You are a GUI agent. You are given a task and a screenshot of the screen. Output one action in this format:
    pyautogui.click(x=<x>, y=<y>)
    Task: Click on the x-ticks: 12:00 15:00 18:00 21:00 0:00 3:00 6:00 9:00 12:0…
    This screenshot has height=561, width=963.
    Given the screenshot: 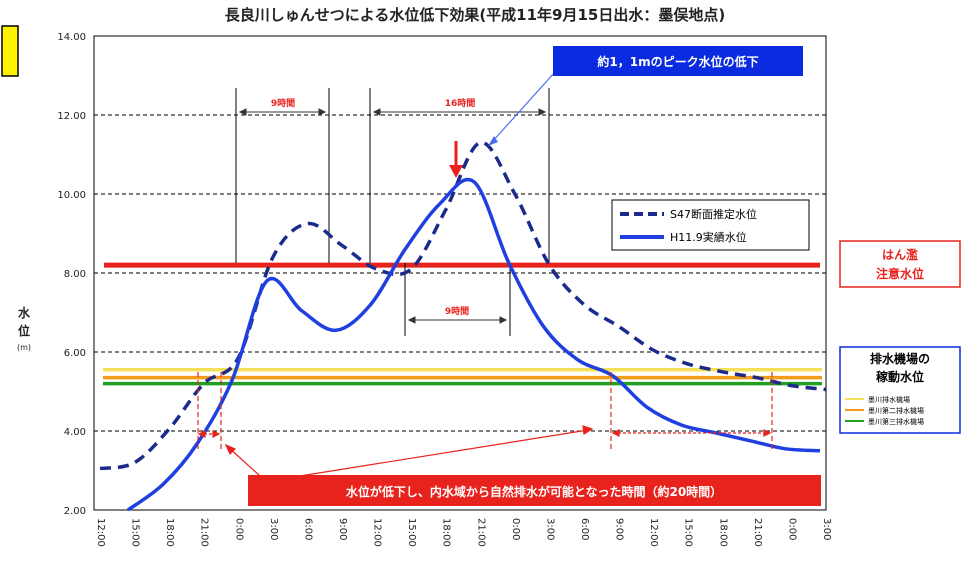 What is the action you would take?
    pyautogui.click(x=463, y=532)
    